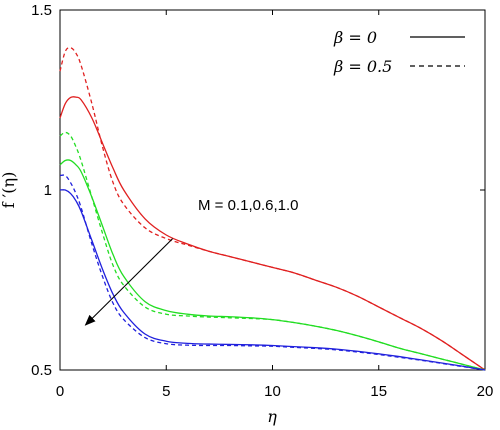 The image size is (500, 430). What do you see at coordinates (248, 205) in the screenshot?
I see `annotation-text: M = 0.1,0.6,1.0` at bounding box center [248, 205].